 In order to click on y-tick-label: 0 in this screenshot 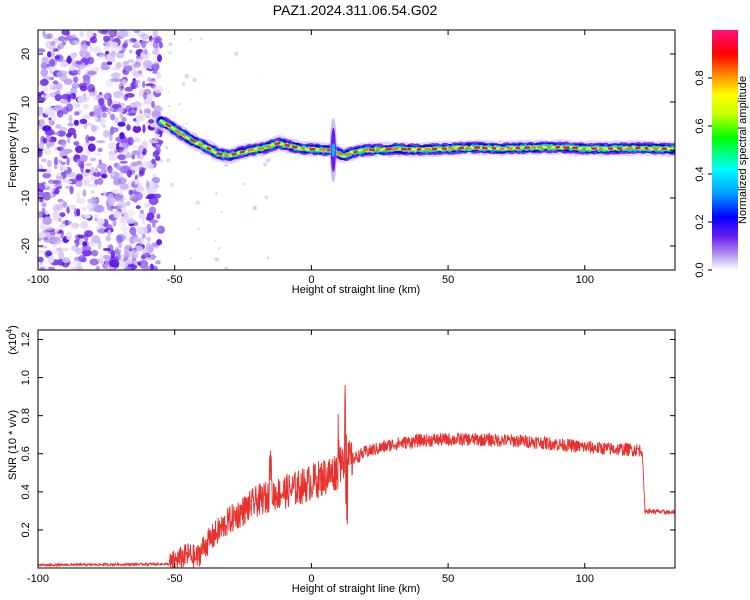, I will do `click(26, 150)`.